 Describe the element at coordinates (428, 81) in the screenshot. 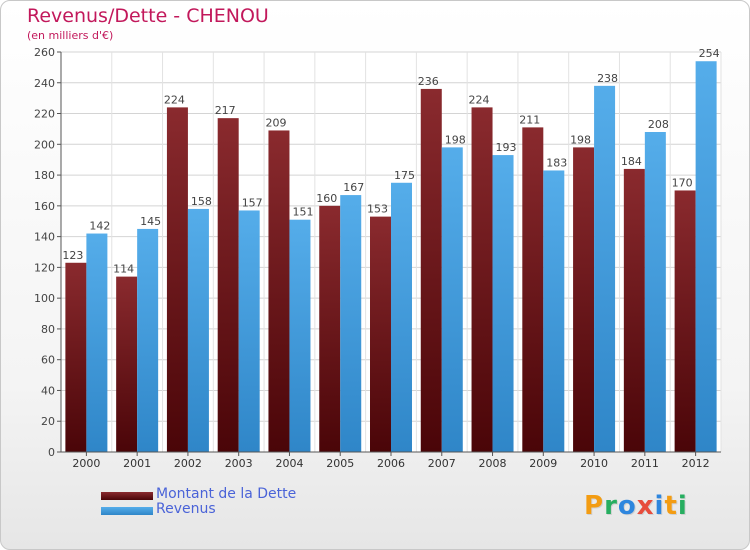

I see `data-label-debt: 236` at that location.